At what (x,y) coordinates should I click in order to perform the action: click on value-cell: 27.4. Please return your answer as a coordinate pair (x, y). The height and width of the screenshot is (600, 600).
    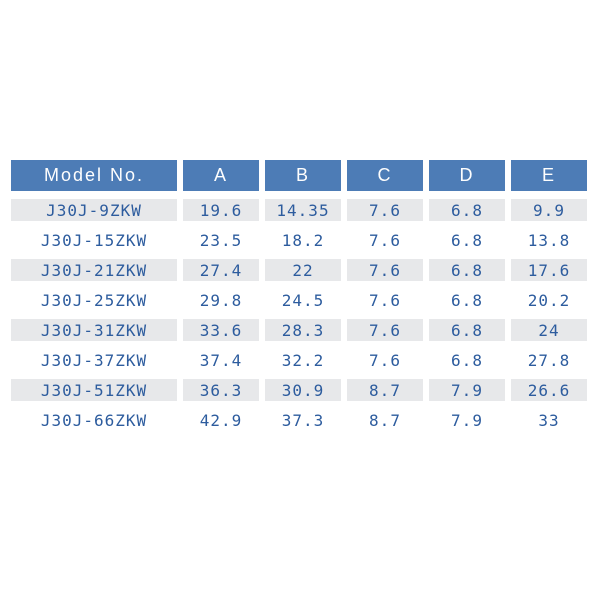
    Looking at the image, I should click on (221, 270).